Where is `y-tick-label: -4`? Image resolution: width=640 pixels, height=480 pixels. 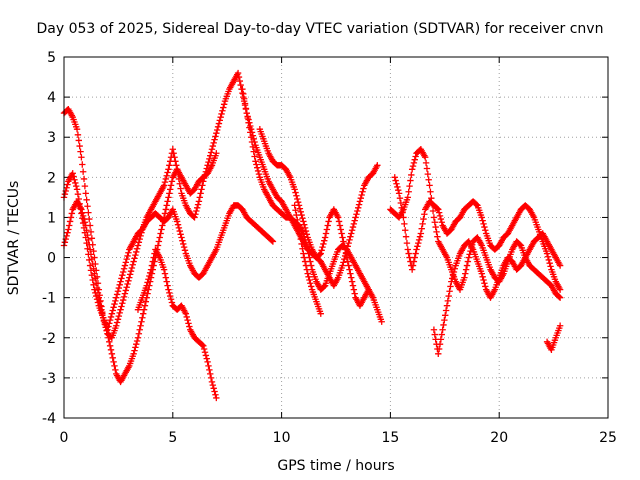
y-tick-label: -4 is located at coordinates (49, 419).